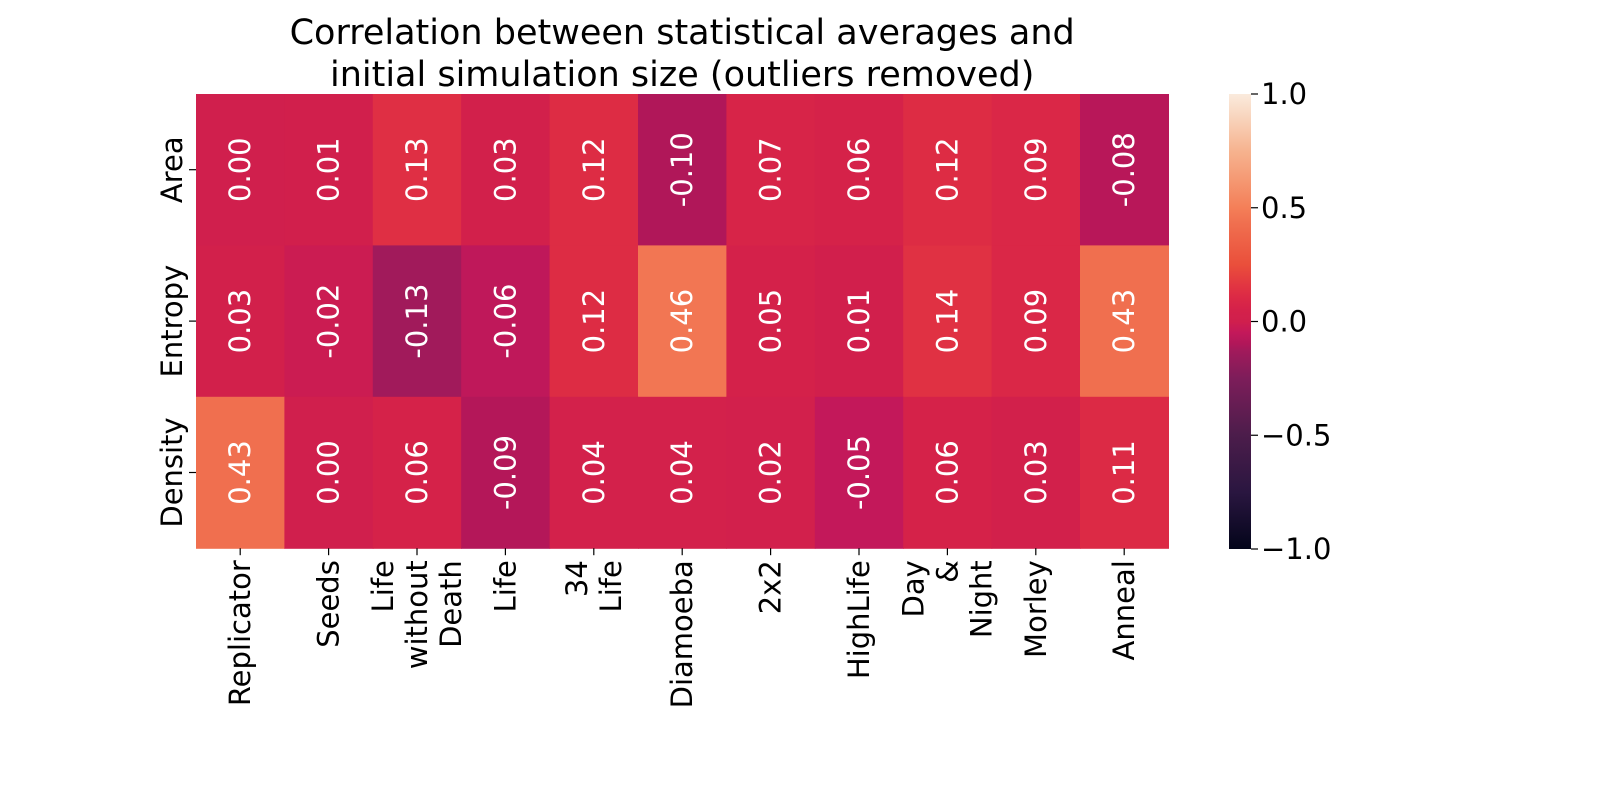 Image resolution: width=1600 pixels, height=800 pixels. I want to click on cell-value-label: -0.08, so click(1124, 169).